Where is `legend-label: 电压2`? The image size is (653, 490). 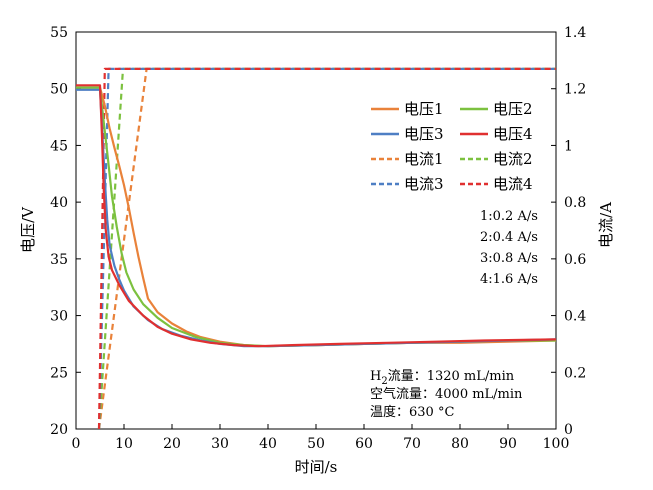
legend-label: 电压2 is located at coordinates (513, 109).